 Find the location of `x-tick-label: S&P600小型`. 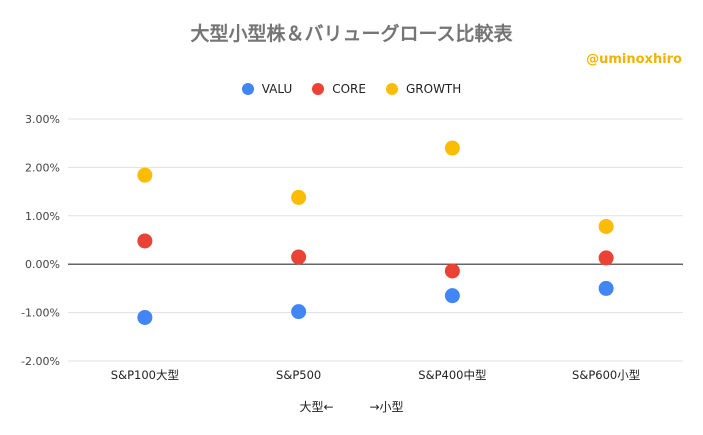

x-tick-label: S&P600小型 is located at coordinates (606, 375).